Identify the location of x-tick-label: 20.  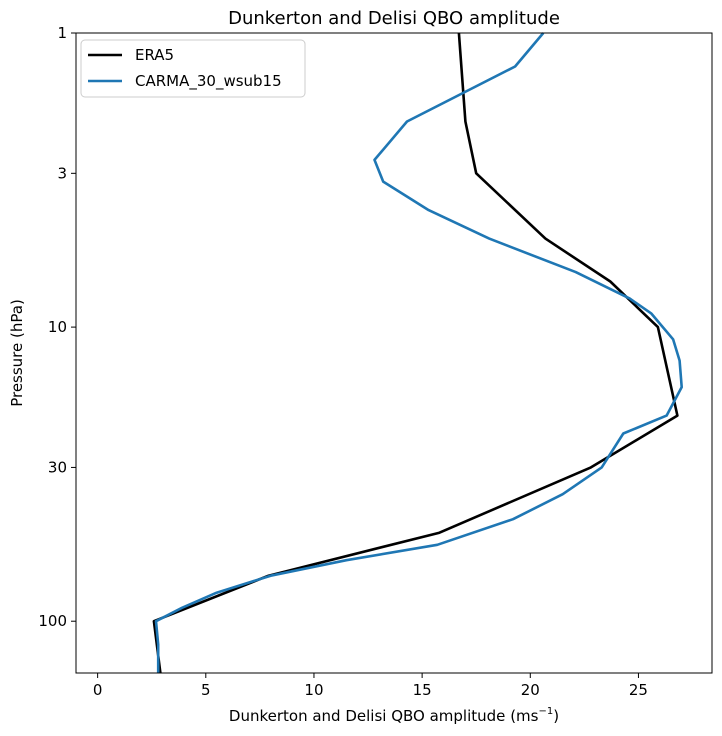
(530, 690).